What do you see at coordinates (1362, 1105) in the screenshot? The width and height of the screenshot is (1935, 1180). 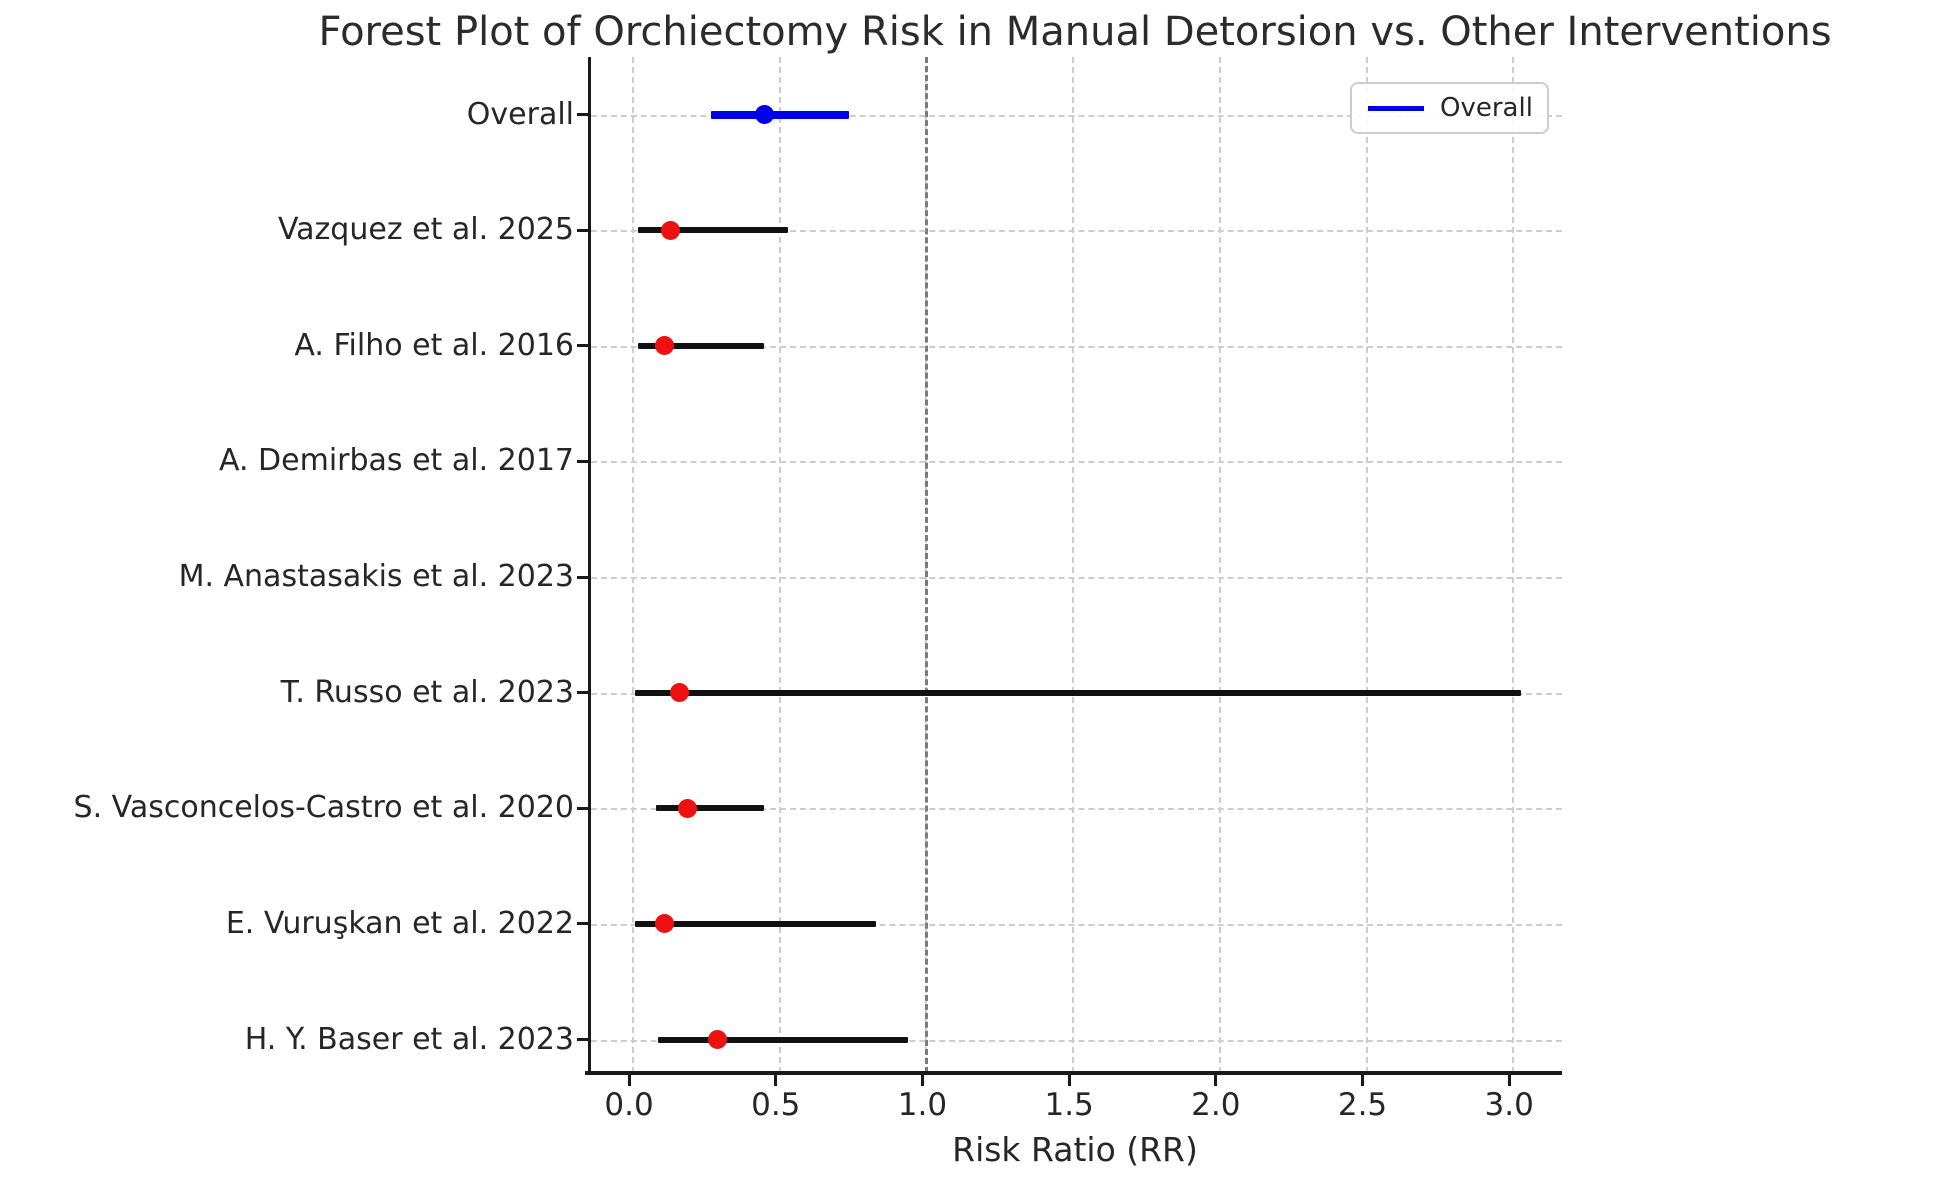 I see `x-tick-label: 2.5` at bounding box center [1362, 1105].